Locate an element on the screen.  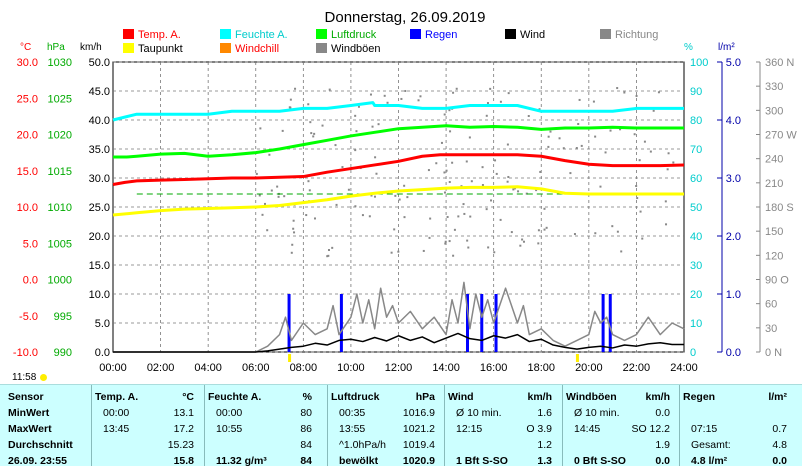
series-luftdruck is located at coordinates (398, 141).